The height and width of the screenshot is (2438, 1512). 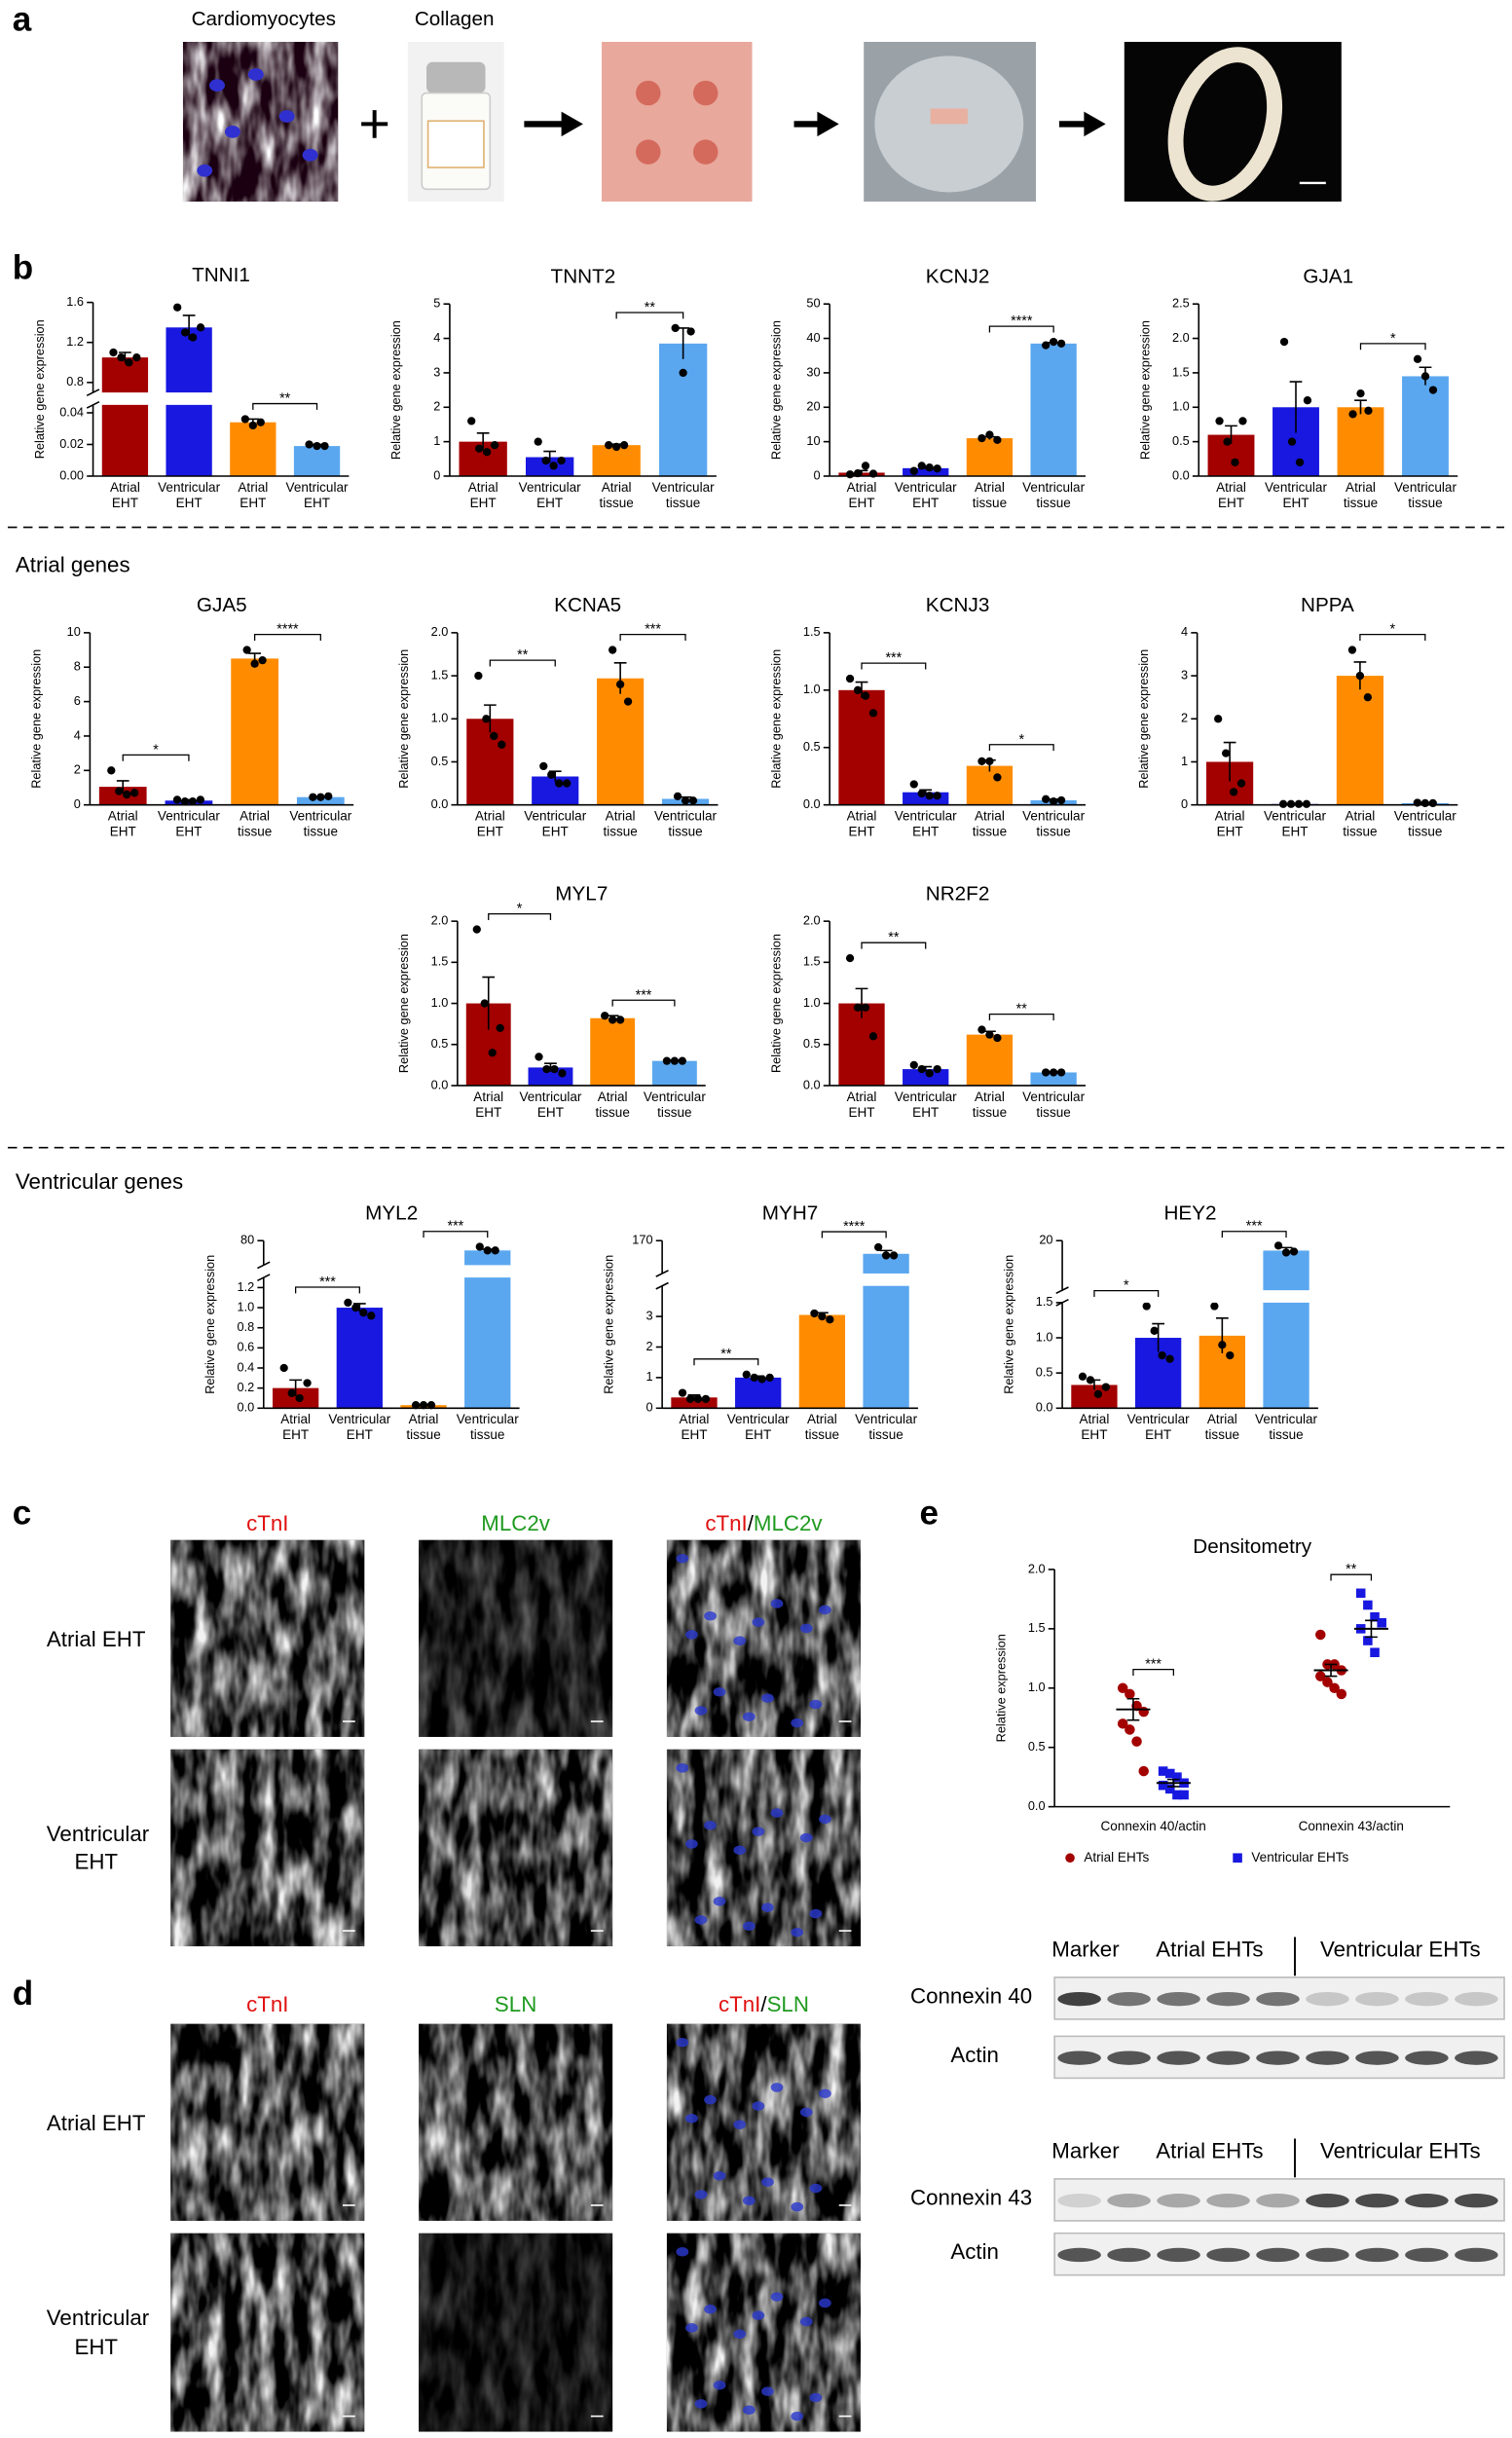 I want to click on y-tick-label: 2, so click(x=77, y=769).